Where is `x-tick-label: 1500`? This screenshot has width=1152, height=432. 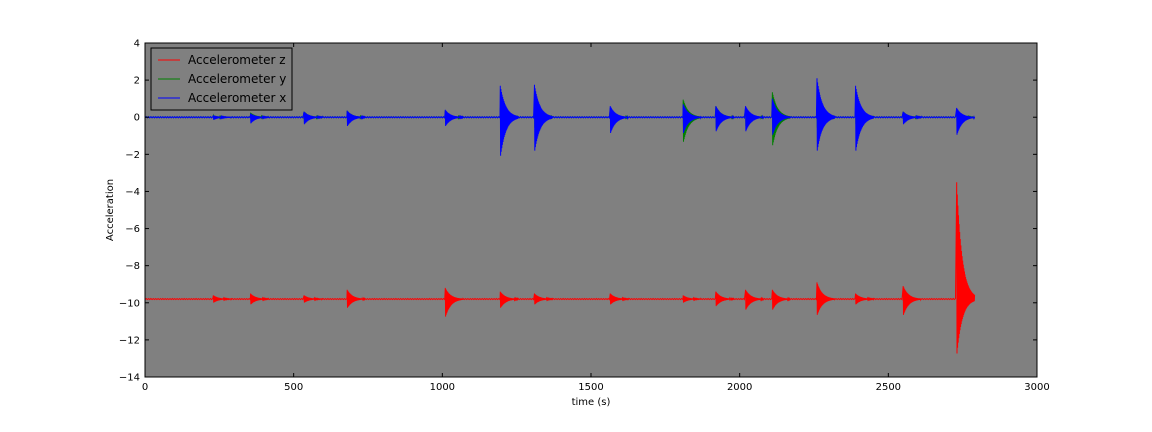
x-tick-label: 1500 is located at coordinates (590, 387).